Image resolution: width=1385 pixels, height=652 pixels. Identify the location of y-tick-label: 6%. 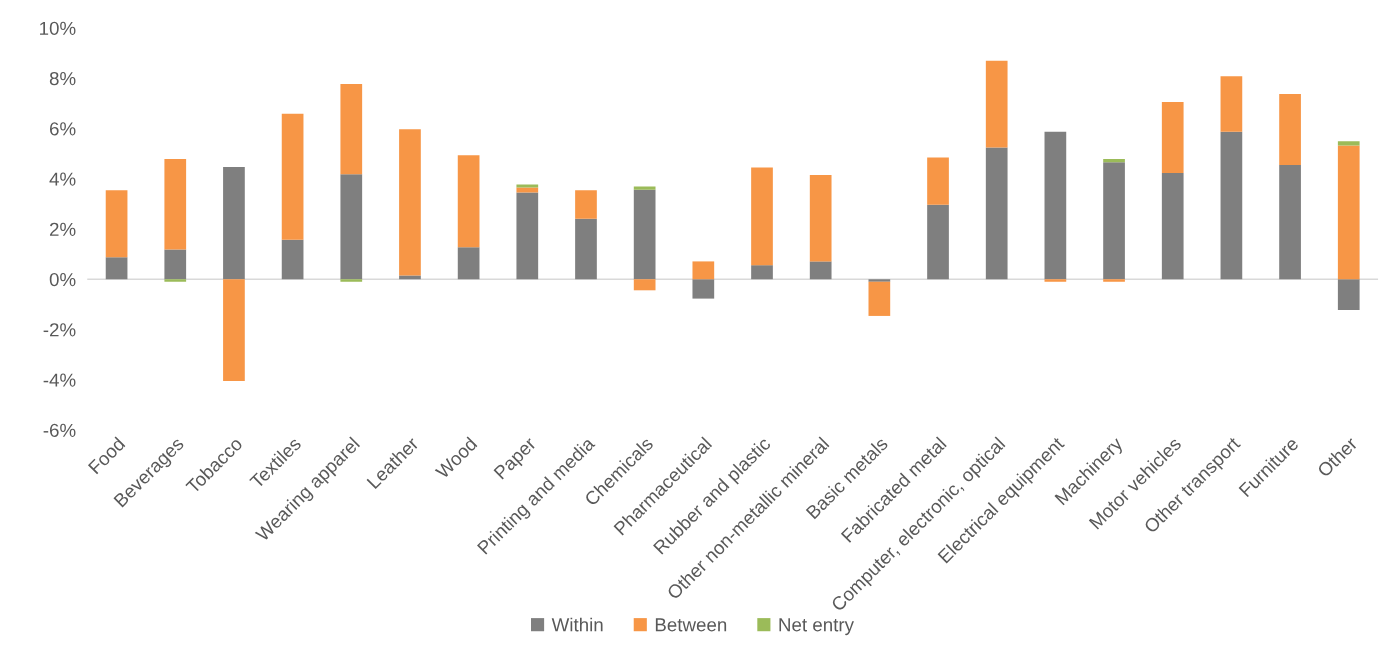
(63, 129).